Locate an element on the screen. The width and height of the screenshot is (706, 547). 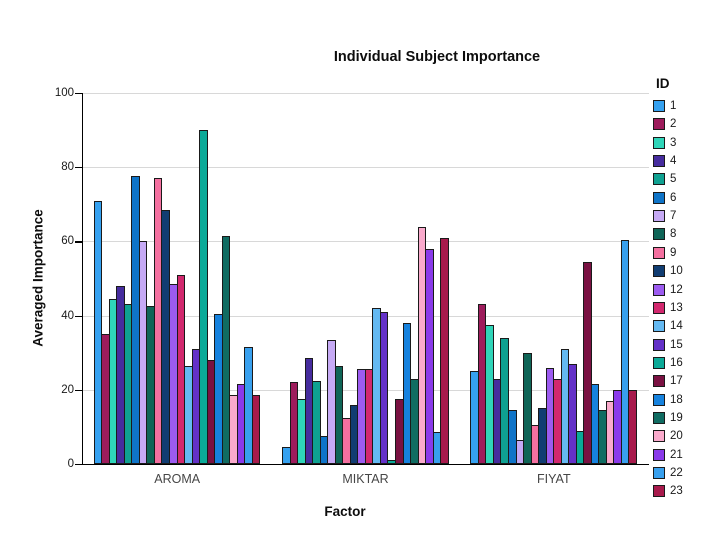
y-tick-label-80: 80 is located at coordinates (67, 167).